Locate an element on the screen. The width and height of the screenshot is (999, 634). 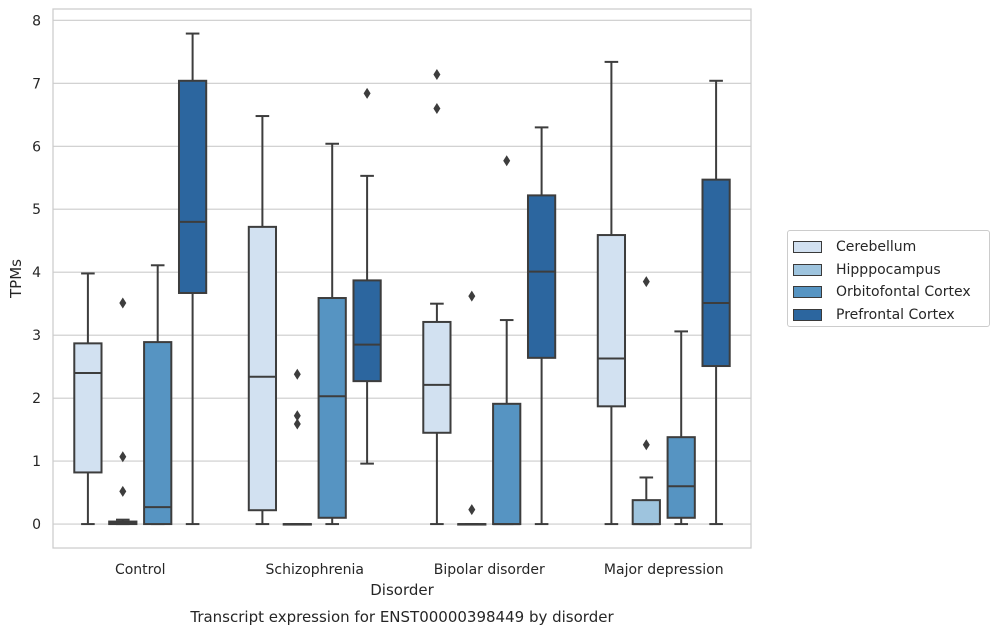
legend-item: Prefrontal Cortex is located at coordinates (887, 315).